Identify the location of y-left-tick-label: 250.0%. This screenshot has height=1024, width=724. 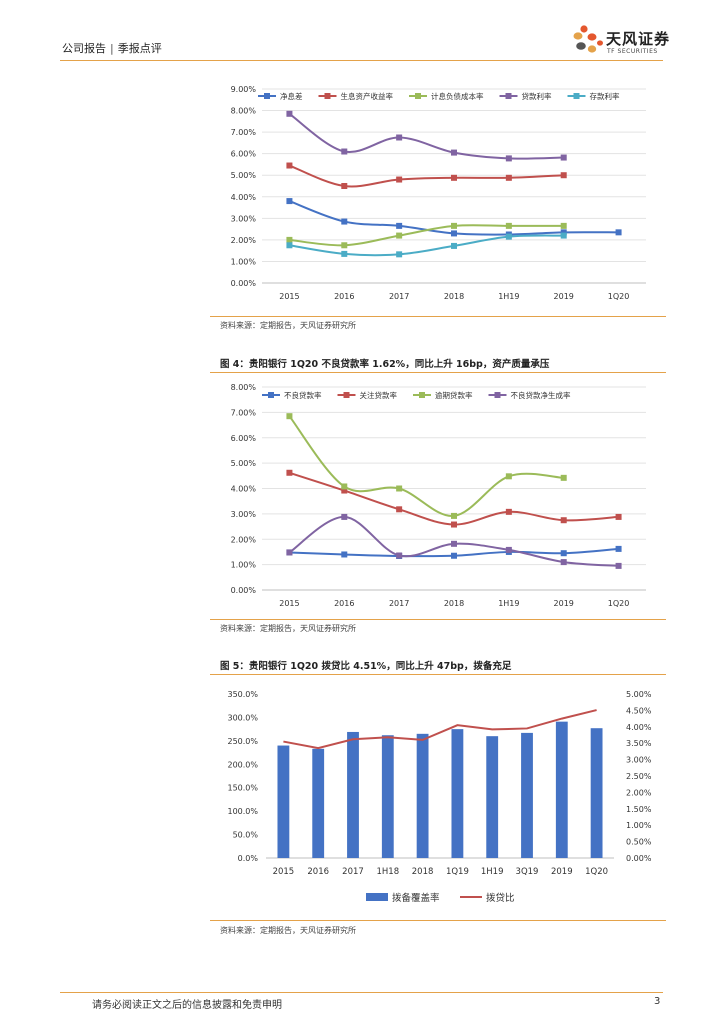
(242, 741).